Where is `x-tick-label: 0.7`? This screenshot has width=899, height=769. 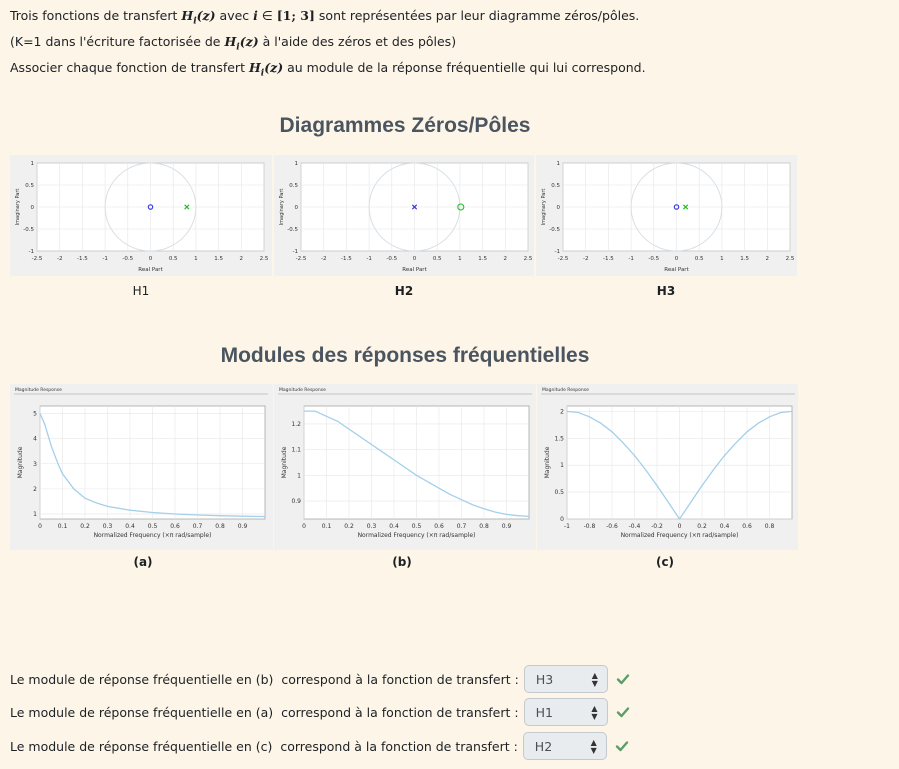 x-tick-label: 0.7 is located at coordinates (462, 526).